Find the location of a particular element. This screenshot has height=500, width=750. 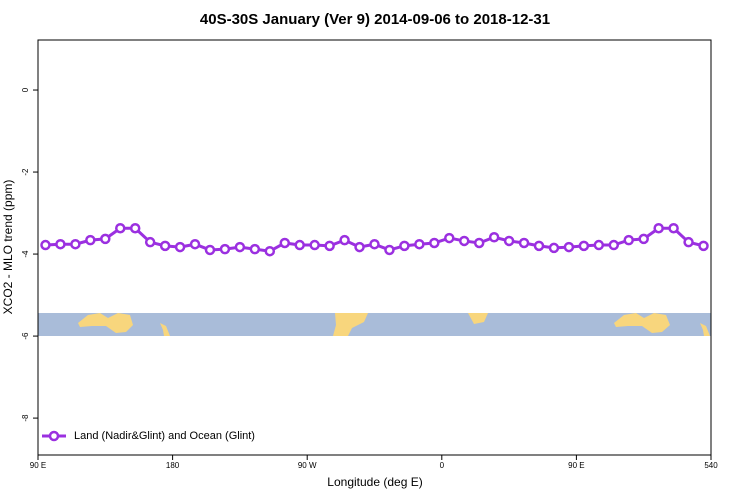

legend-marker is located at coordinates (54, 436).